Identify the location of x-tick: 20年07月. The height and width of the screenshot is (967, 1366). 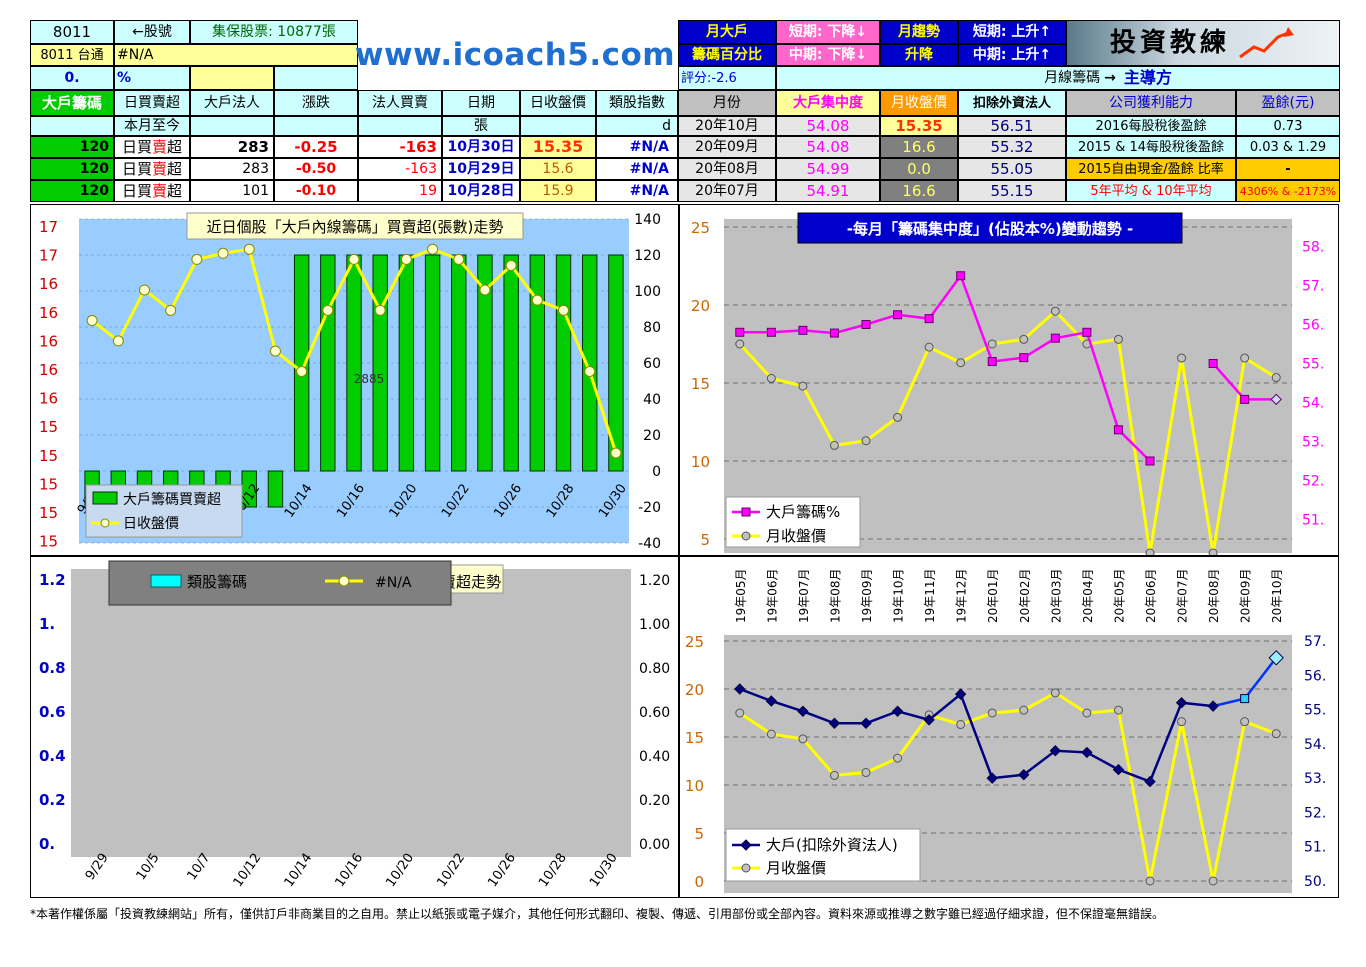
(1183, 595).